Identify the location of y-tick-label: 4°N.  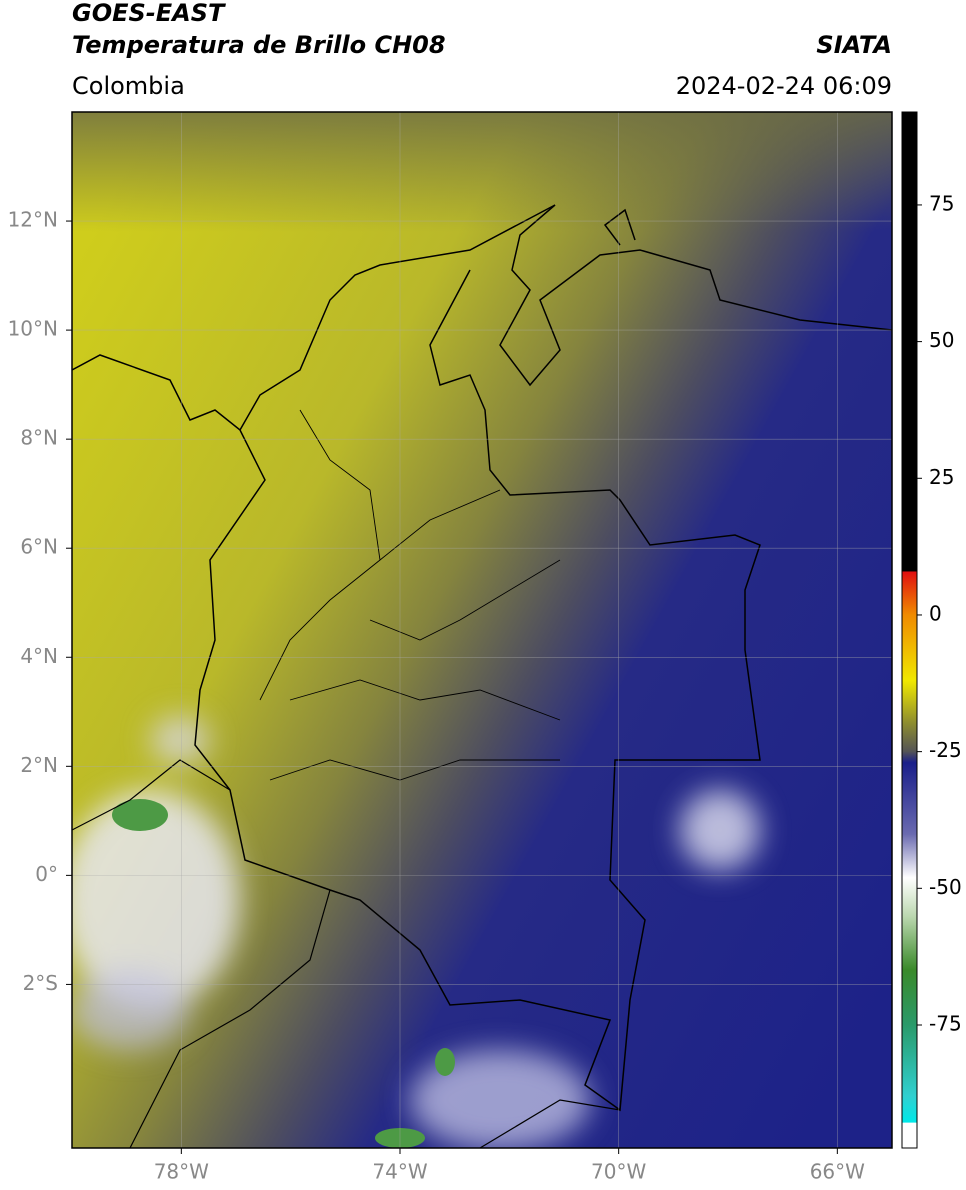
(39, 656).